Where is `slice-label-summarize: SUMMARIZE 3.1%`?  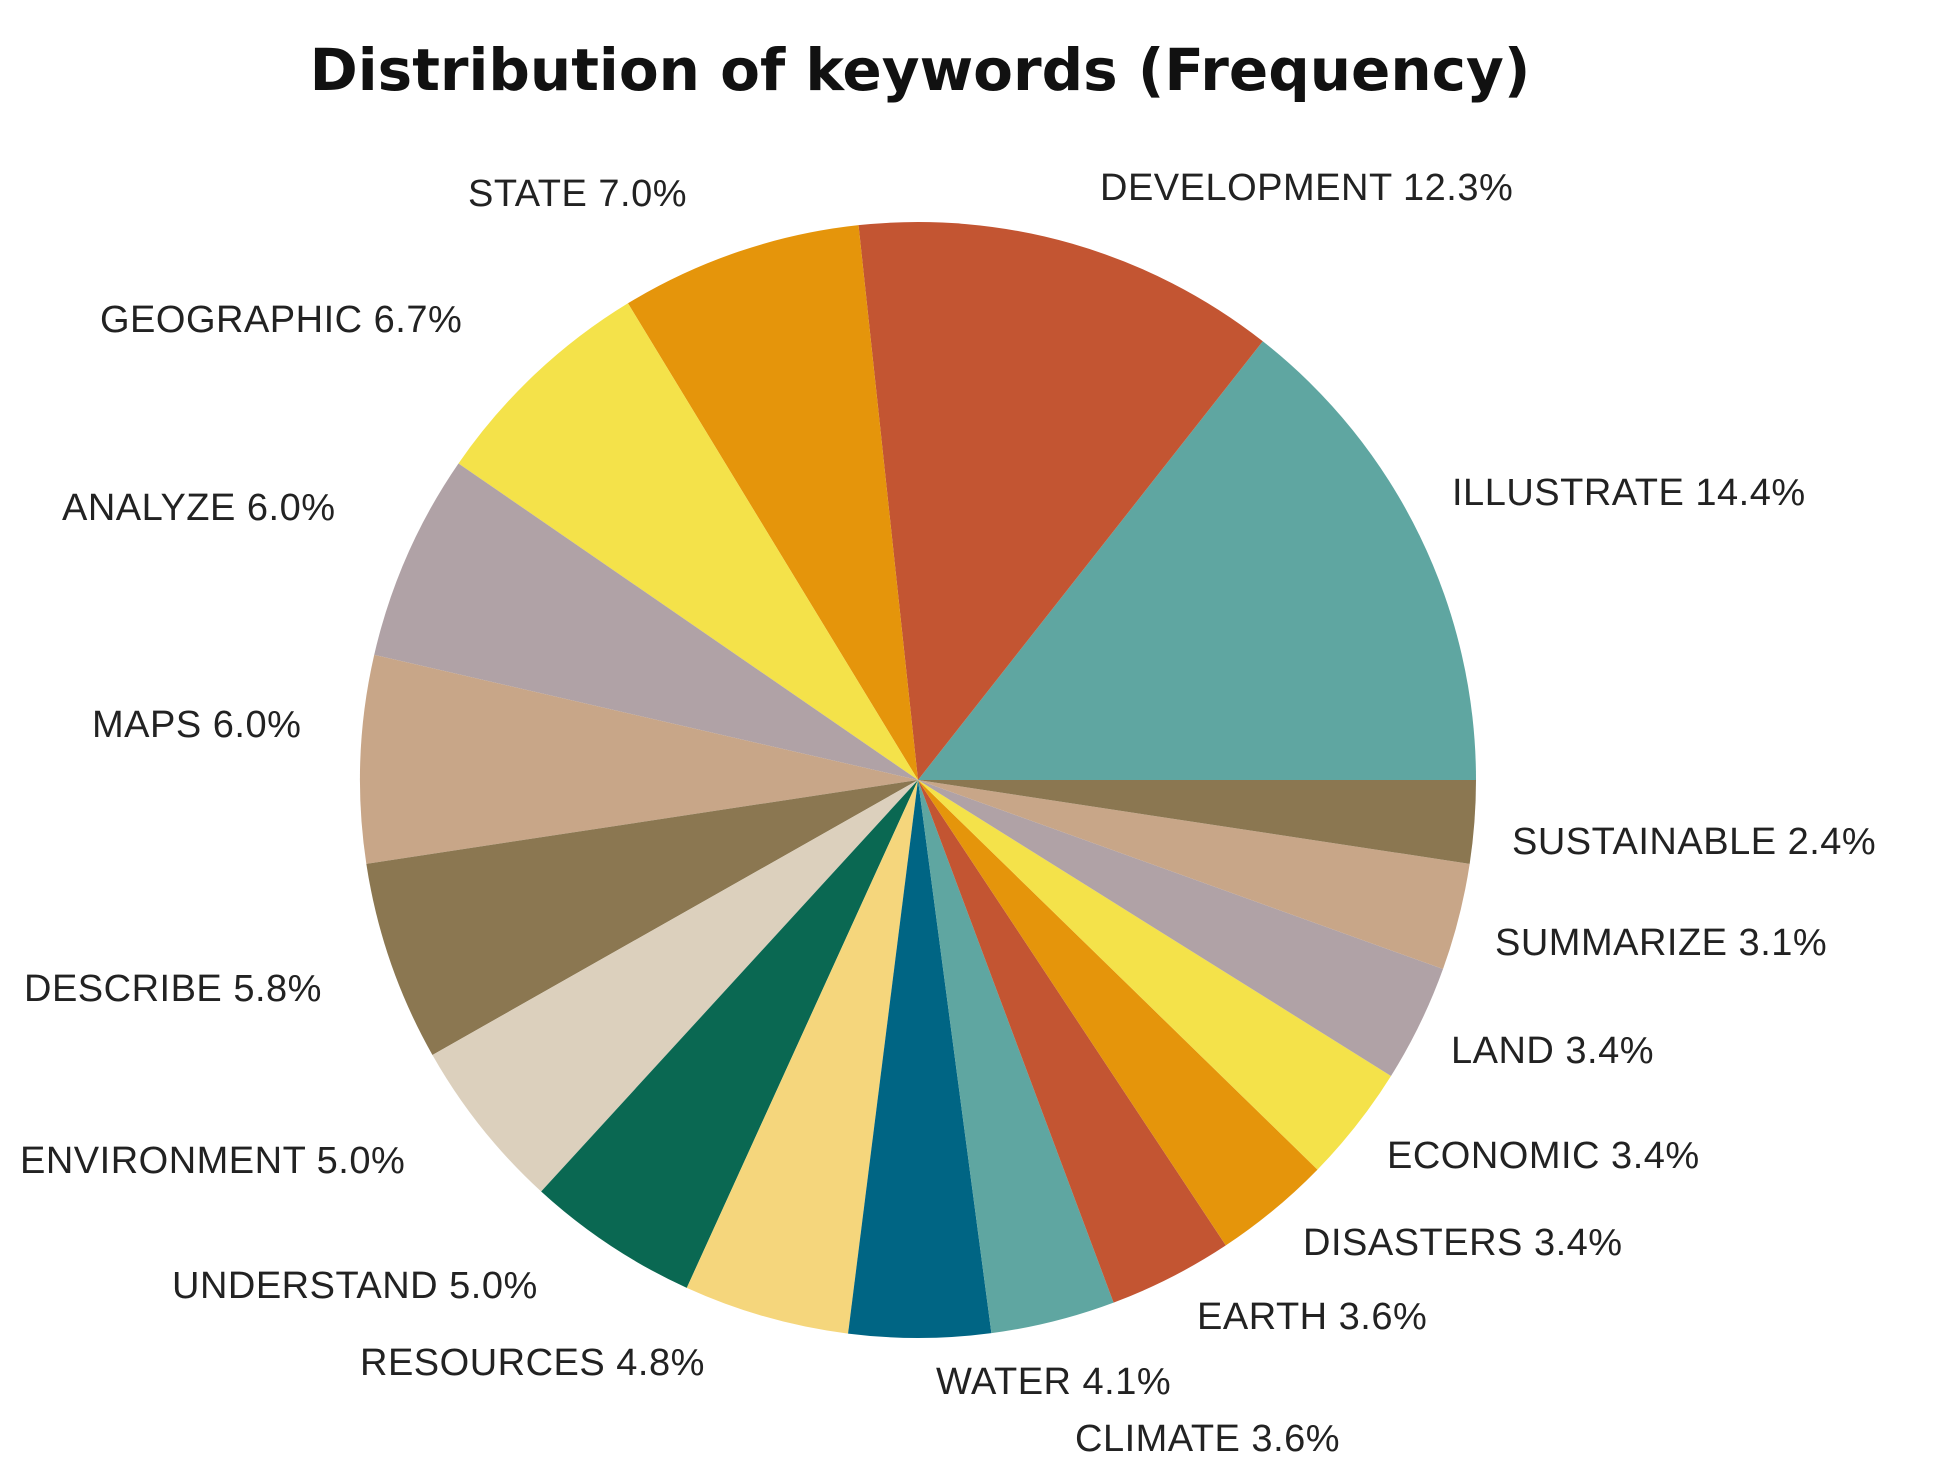 slice-label-summarize: SUMMARIZE 3.1% is located at coordinates (1661, 943).